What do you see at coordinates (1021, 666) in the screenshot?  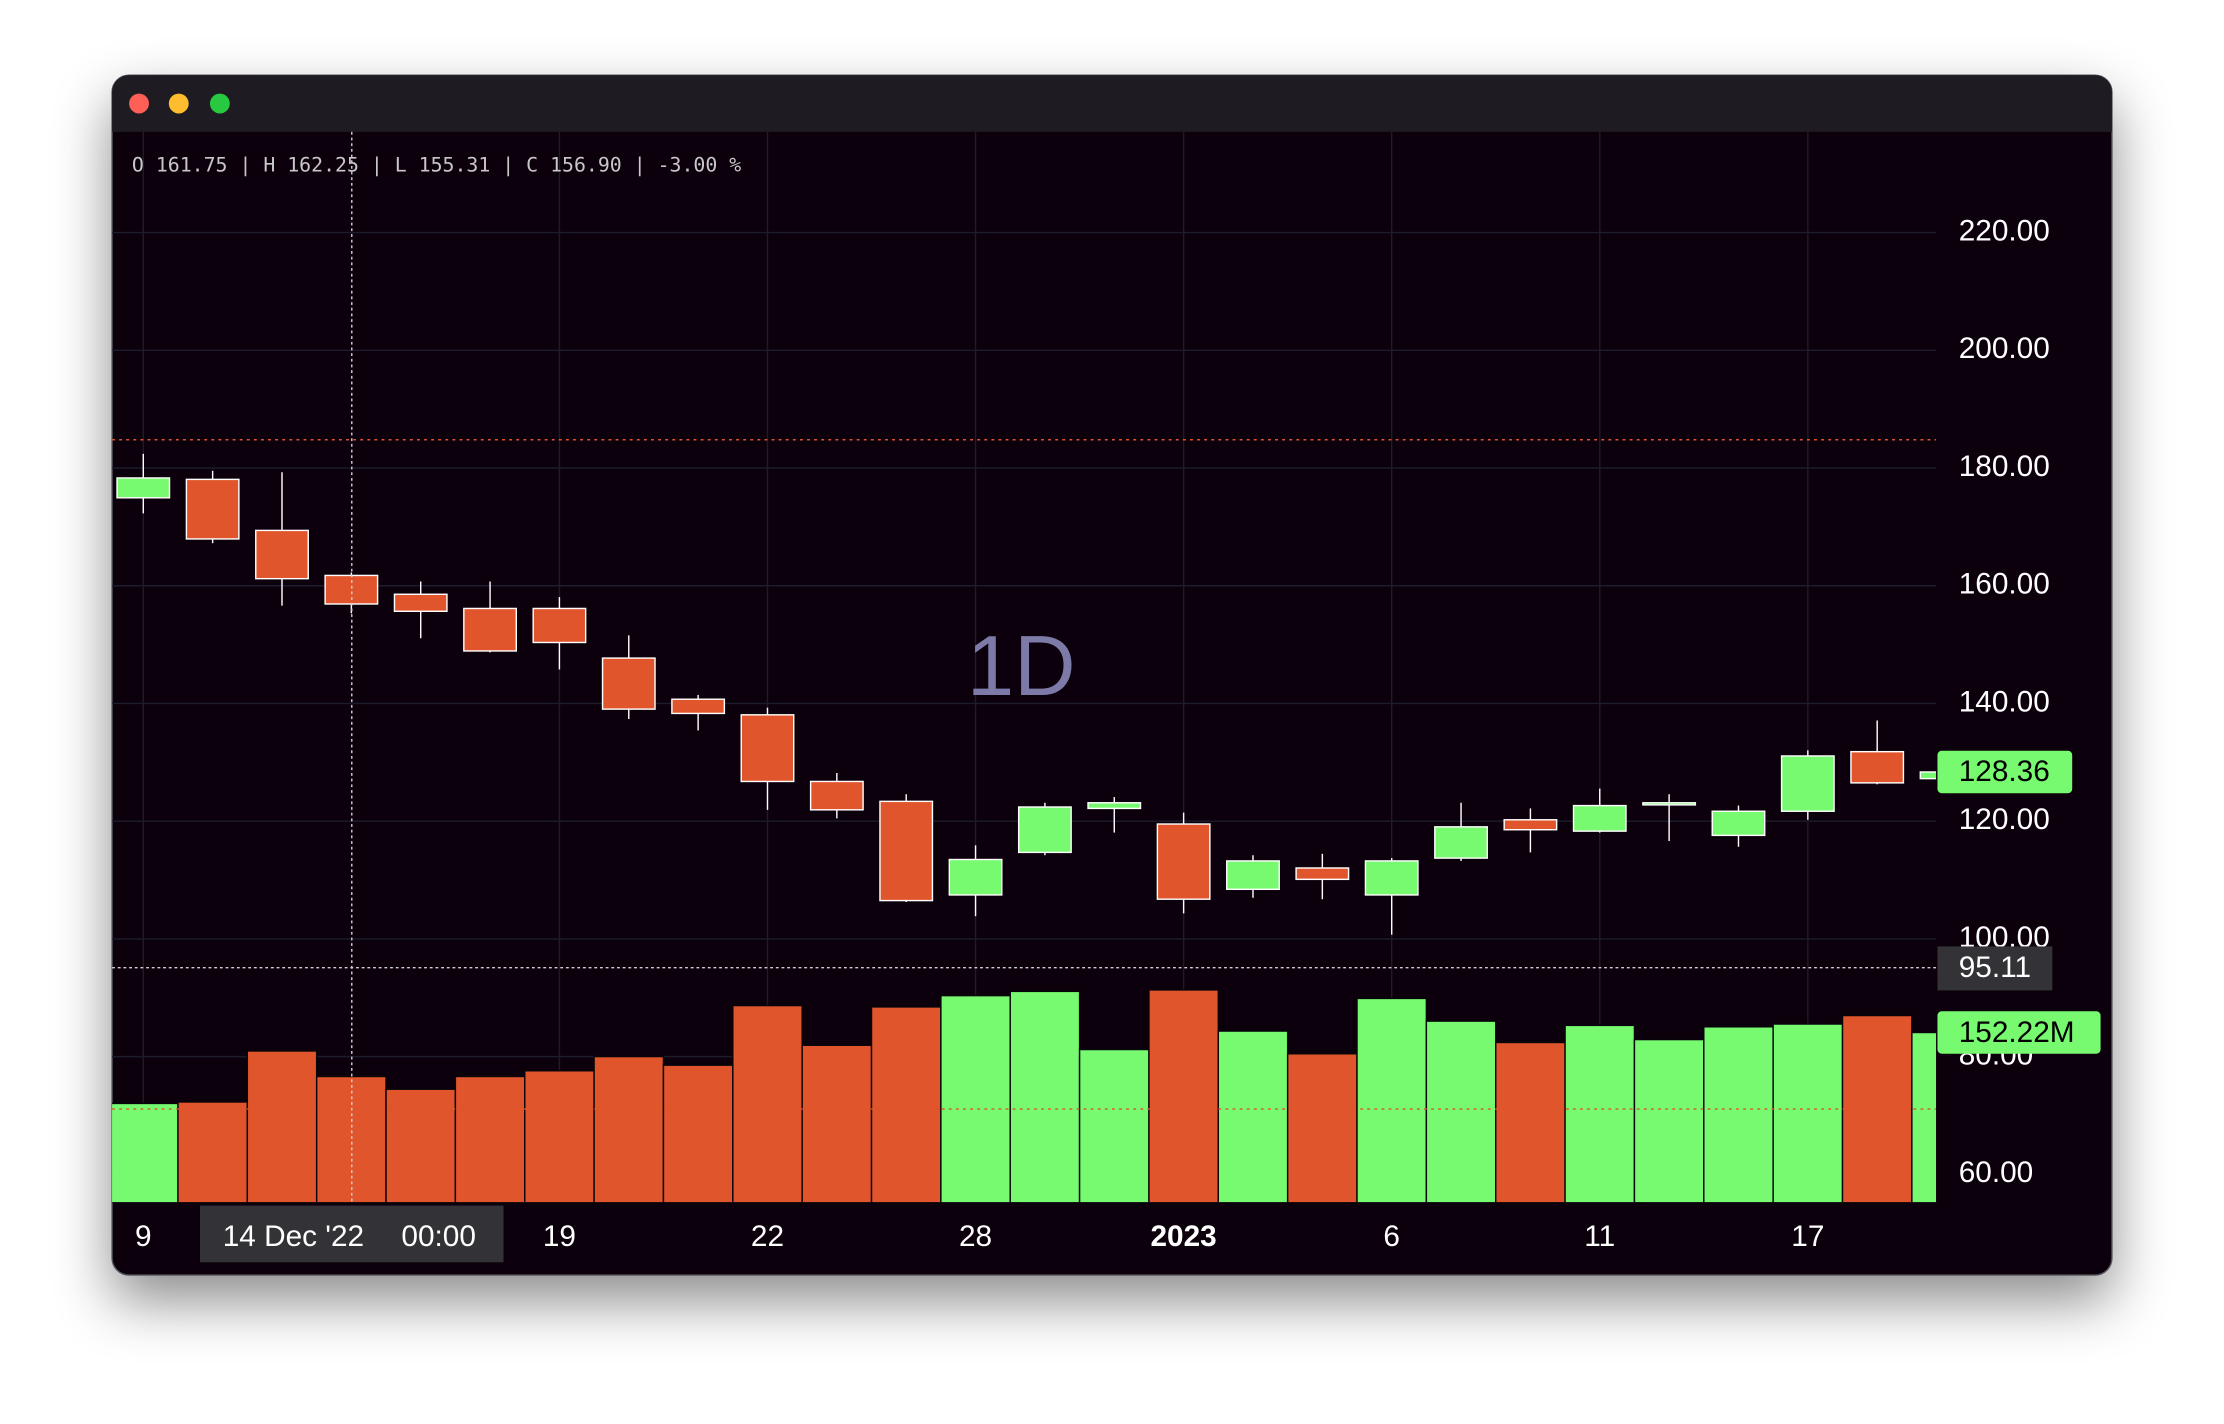 I see `watermark: 1D` at bounding box center [1021, 666].